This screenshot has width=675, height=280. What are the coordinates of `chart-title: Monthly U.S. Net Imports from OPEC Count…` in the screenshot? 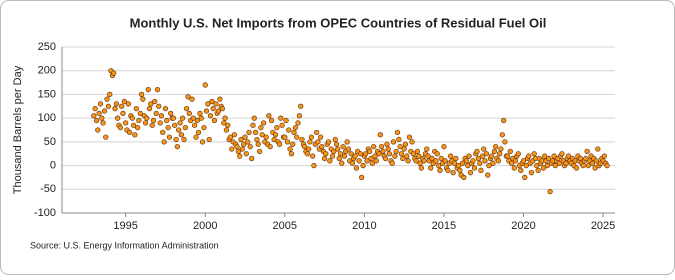 It's located at (338, 22).